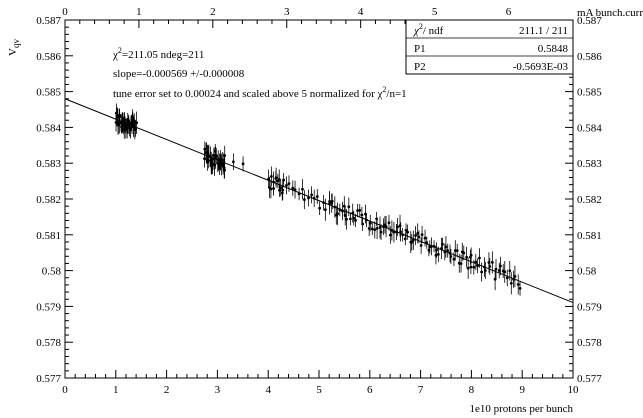 This screenshot has height=418, width=643. Describe the element at coordinates (589, 57) in the screenshot. I see `y-tick-label-right: 0.586` at that location.